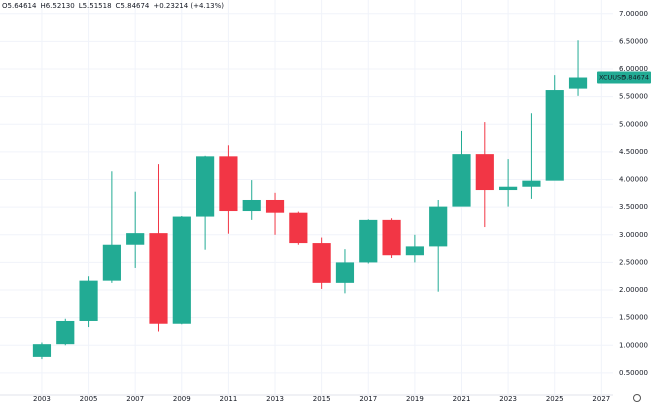  I want to click on settings-icon, so click(637, 398).